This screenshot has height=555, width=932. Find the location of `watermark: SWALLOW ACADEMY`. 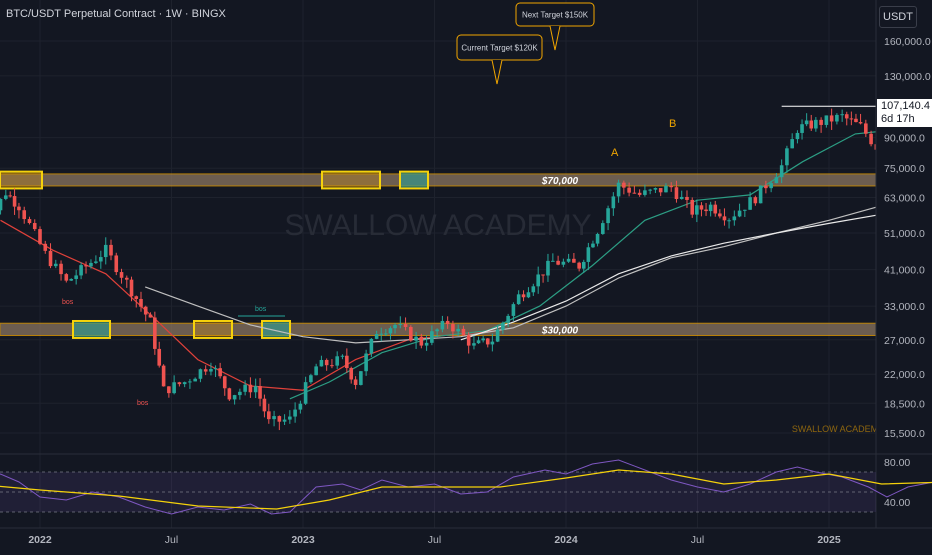

watermark: SWALLOW ACADEMY is located at coordinates (437, 225).